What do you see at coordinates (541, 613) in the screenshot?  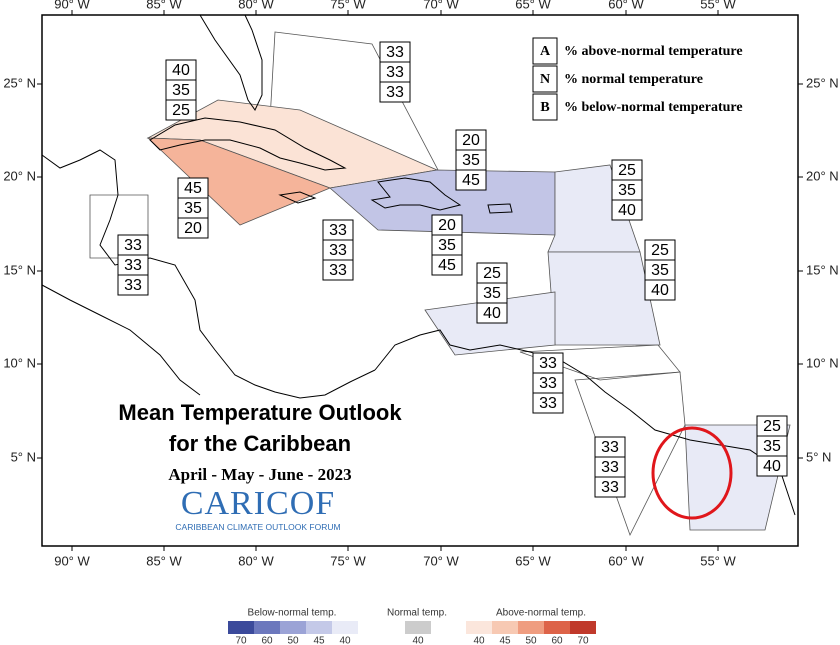 I see `legend-title: Above-normal temp.` at bounding box center [541, 613].